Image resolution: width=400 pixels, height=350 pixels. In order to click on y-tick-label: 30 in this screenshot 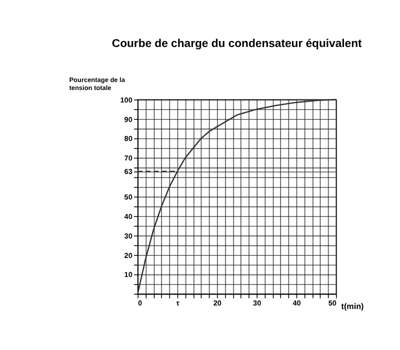, I will do `click(128, 235)`.